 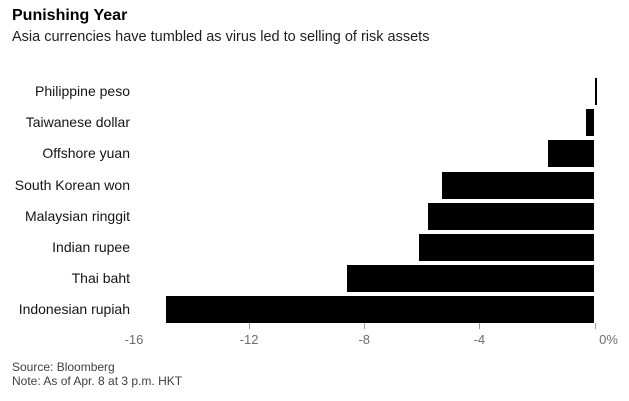 I want to click on x-axis-tick-label--4: -4, so click(x=479, y=339).